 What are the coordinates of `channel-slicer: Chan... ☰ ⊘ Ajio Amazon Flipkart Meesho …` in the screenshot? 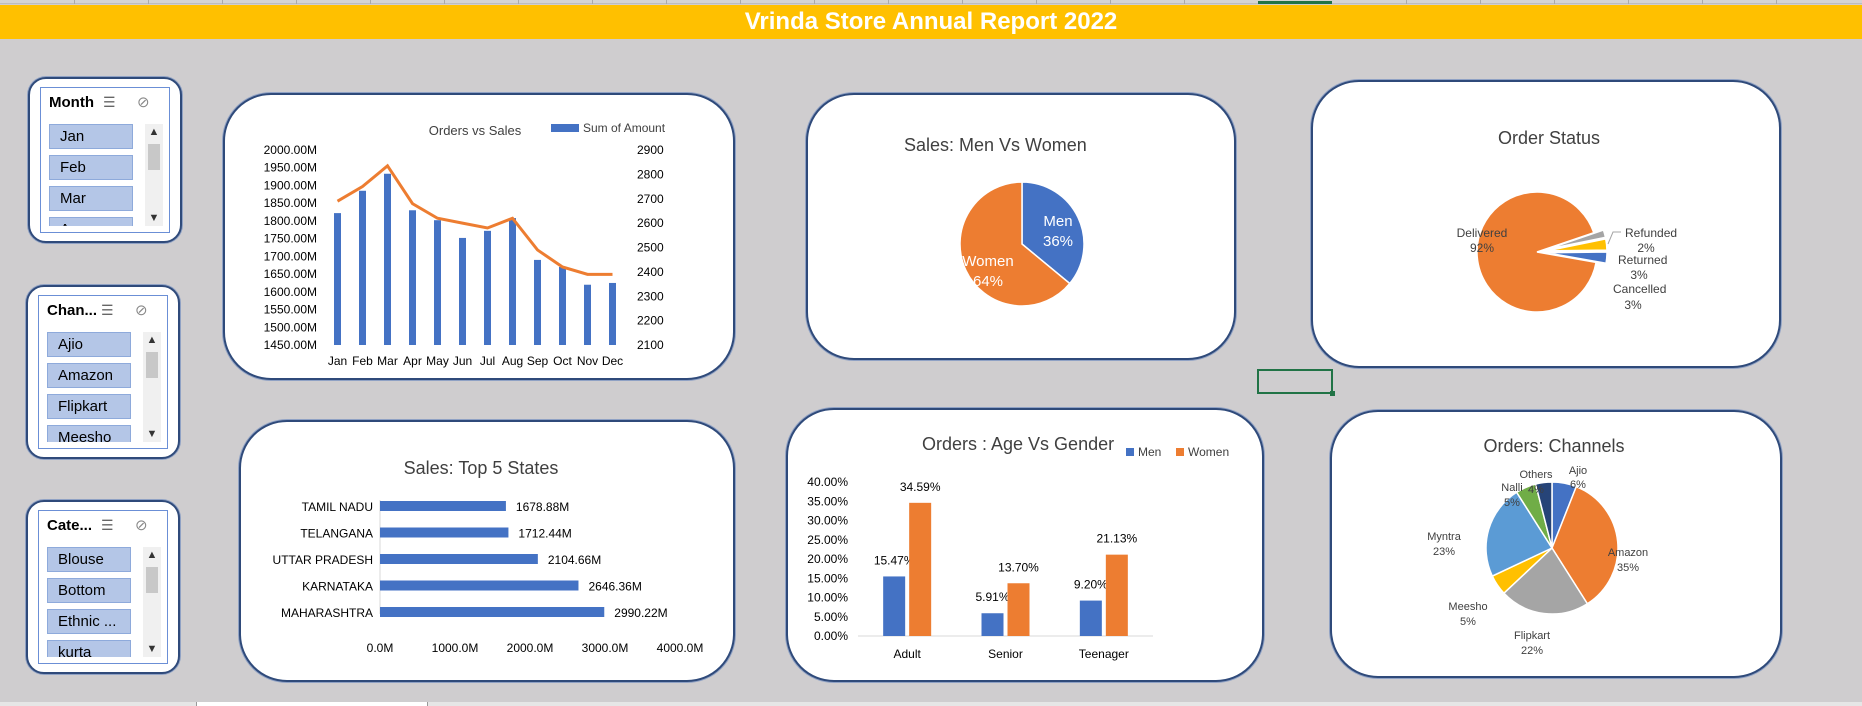 It's located at (103, 372).